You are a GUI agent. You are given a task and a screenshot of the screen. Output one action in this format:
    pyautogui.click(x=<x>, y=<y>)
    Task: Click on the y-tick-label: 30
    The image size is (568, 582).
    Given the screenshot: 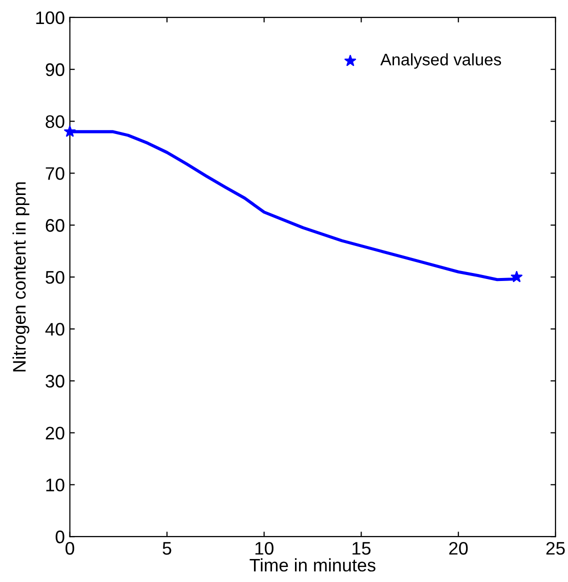 What is the action you would take?
    pyautogui.click(x=55, y=381)
    